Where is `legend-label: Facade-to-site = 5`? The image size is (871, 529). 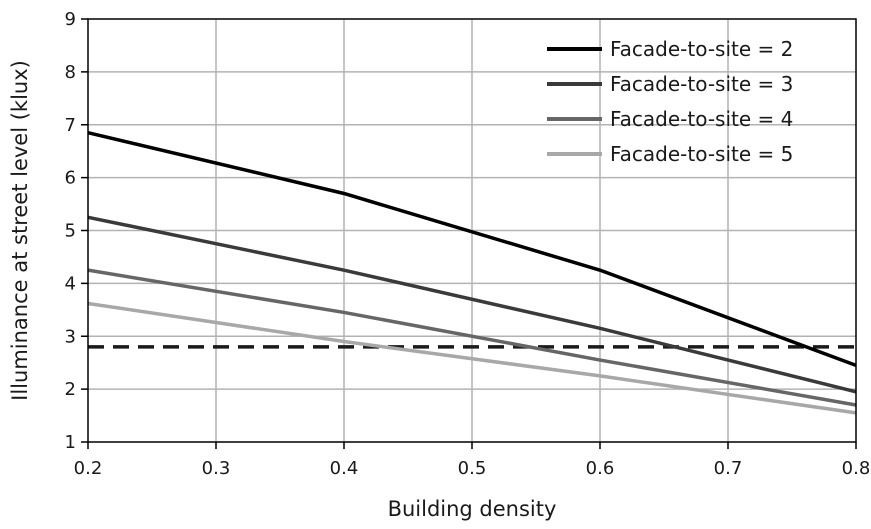 legend-label: Facade-to-site = 5 is located at coordinates (701, 154).